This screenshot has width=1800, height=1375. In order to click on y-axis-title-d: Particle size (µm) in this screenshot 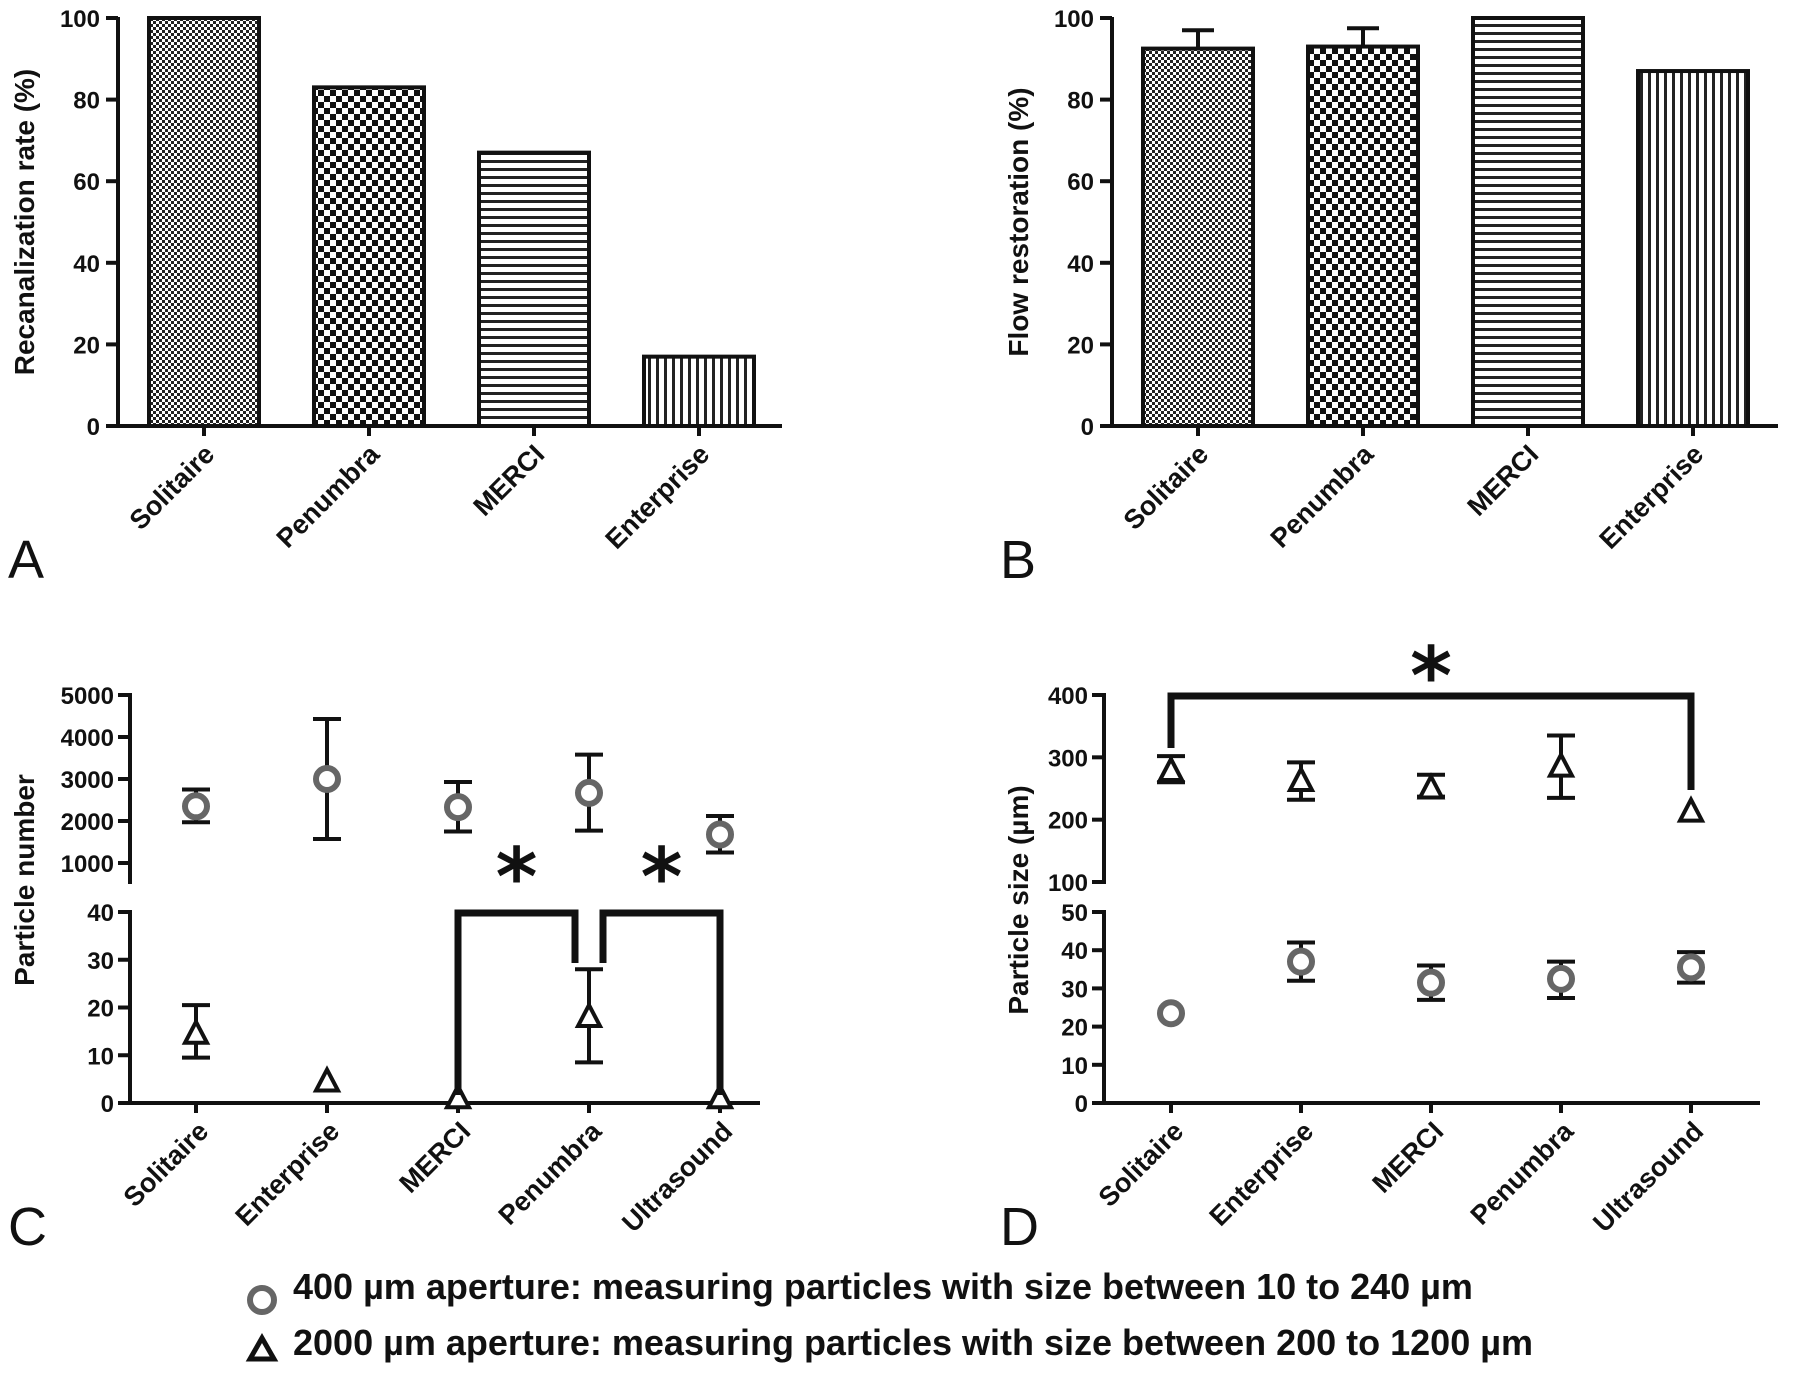, I will do `click(1018, 899)`.